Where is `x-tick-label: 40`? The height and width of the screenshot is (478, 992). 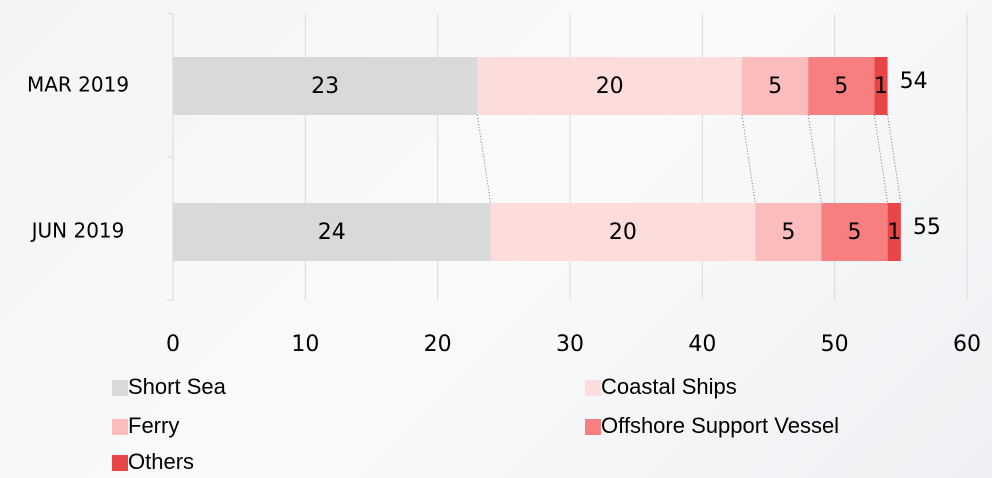
x-tick-label: 40 is located at coordinates (702, 344).